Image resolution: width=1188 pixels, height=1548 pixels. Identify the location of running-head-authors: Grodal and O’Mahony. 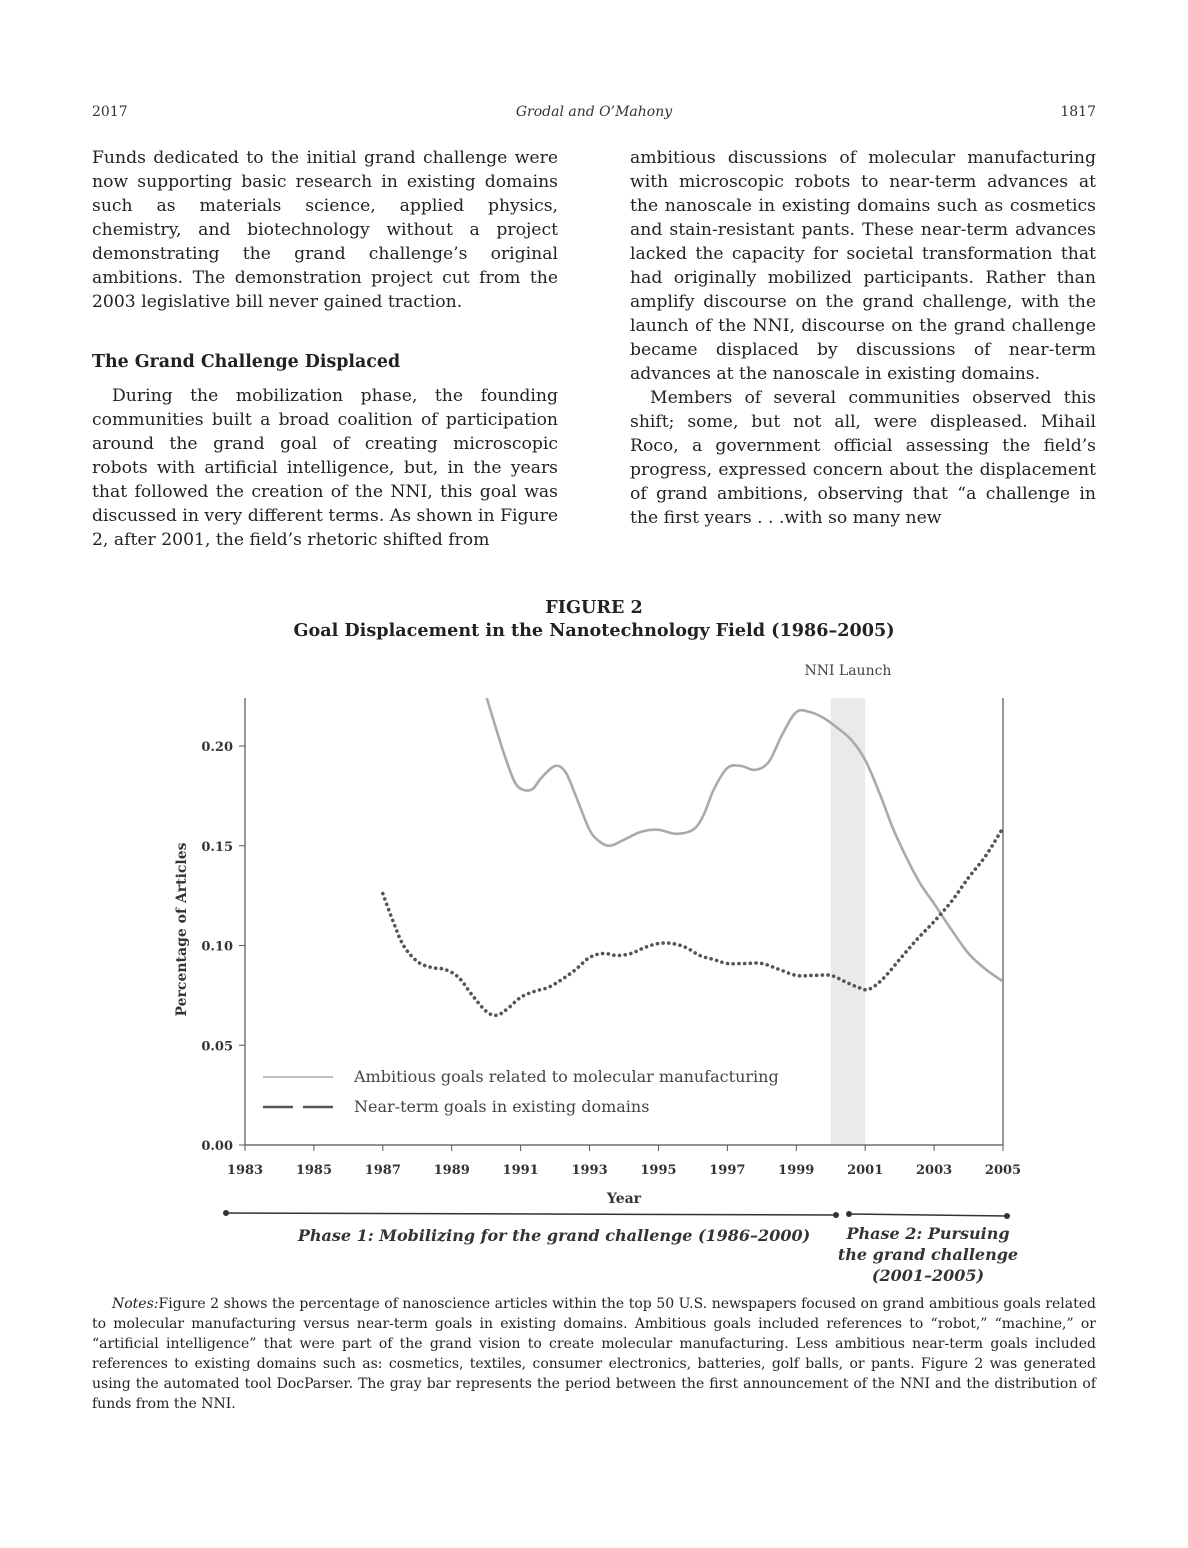
(594, 112).